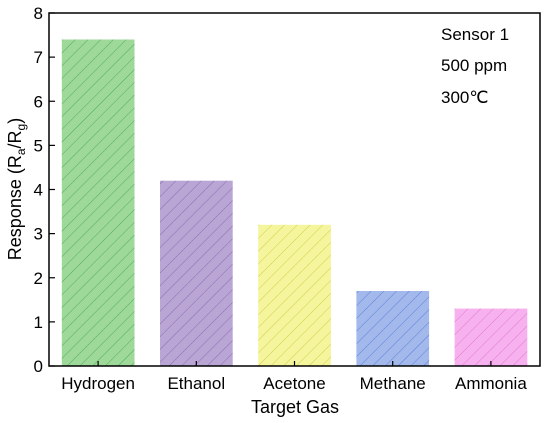  Describe the element at coordinates (294, 295) in the screenshot. I see `bar-acetone` at that location.